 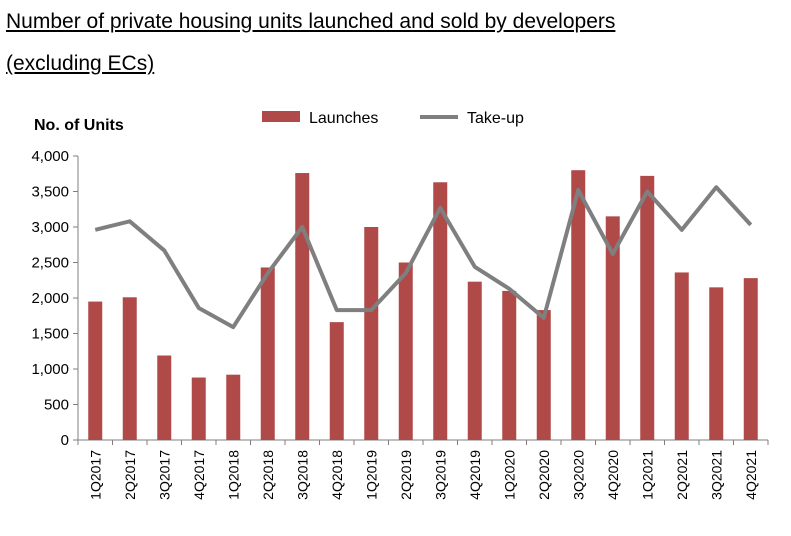 I want to click on x-tick-label: 1Q2019, so click(x=371, y=475).